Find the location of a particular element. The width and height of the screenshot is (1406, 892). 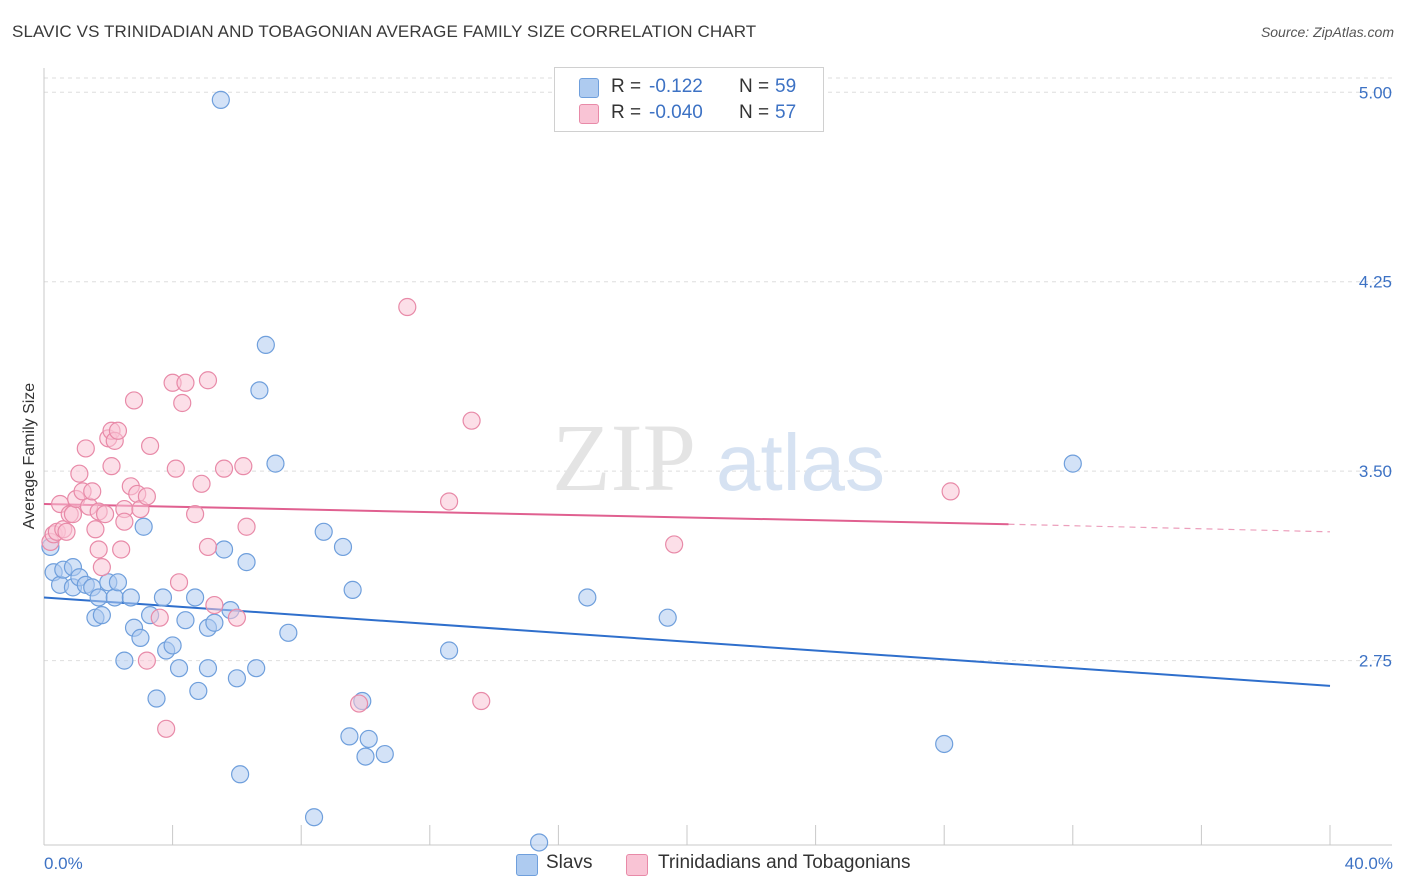

x-tick-label: 40.0% is located at coordinates (1369, 863).